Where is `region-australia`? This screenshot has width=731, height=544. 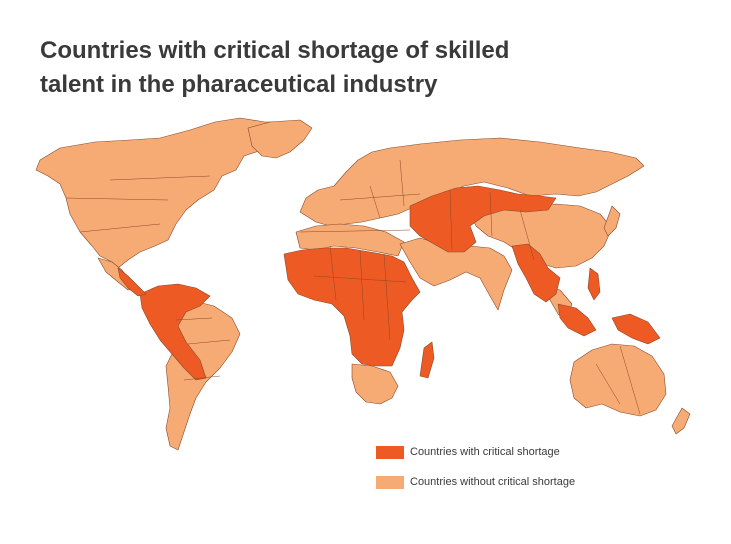
region-australia is located at coordinates (618, 380).